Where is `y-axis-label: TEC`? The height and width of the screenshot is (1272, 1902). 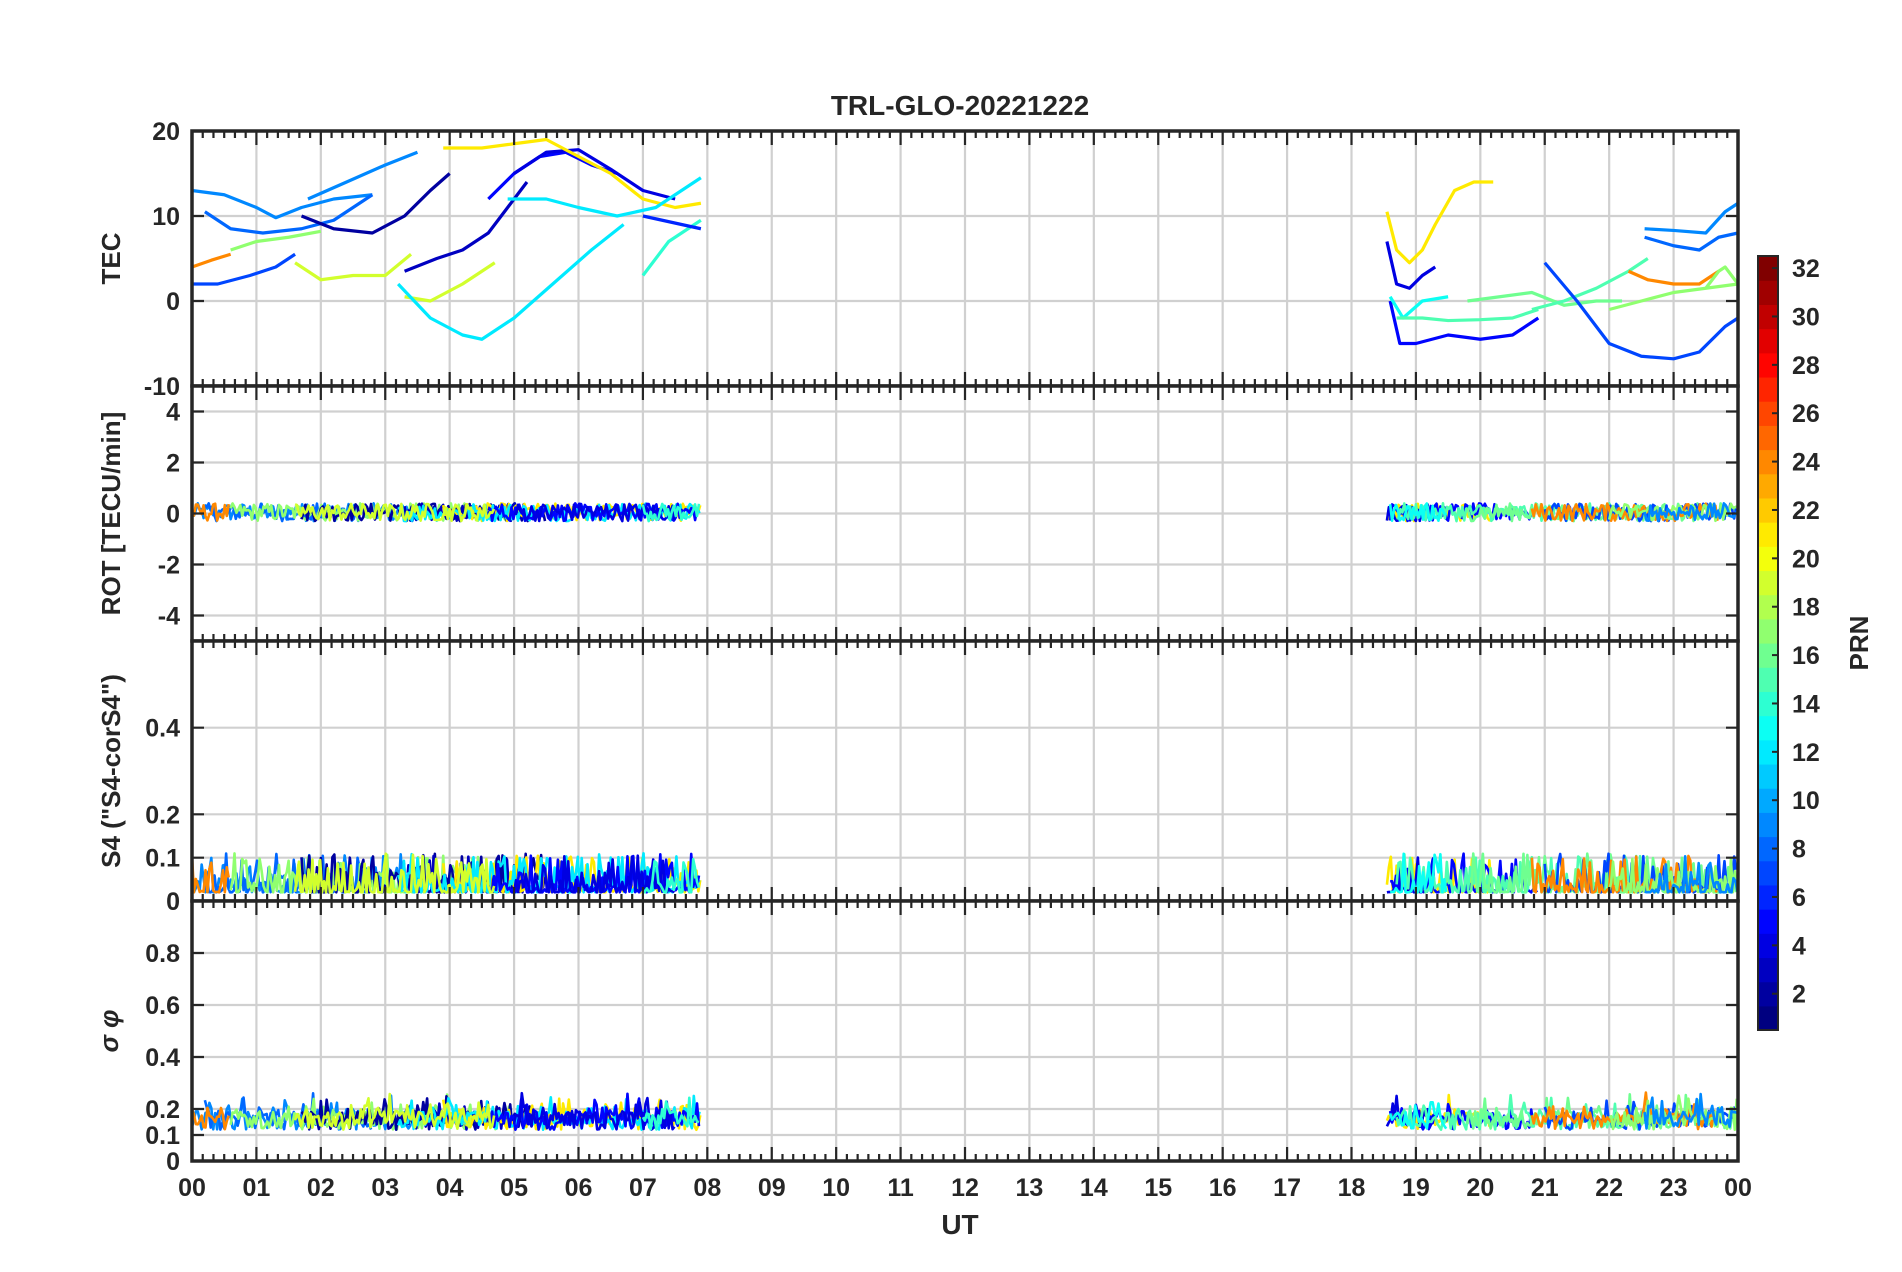 y-axis-label: TEC is located at coordinates (111, 258).